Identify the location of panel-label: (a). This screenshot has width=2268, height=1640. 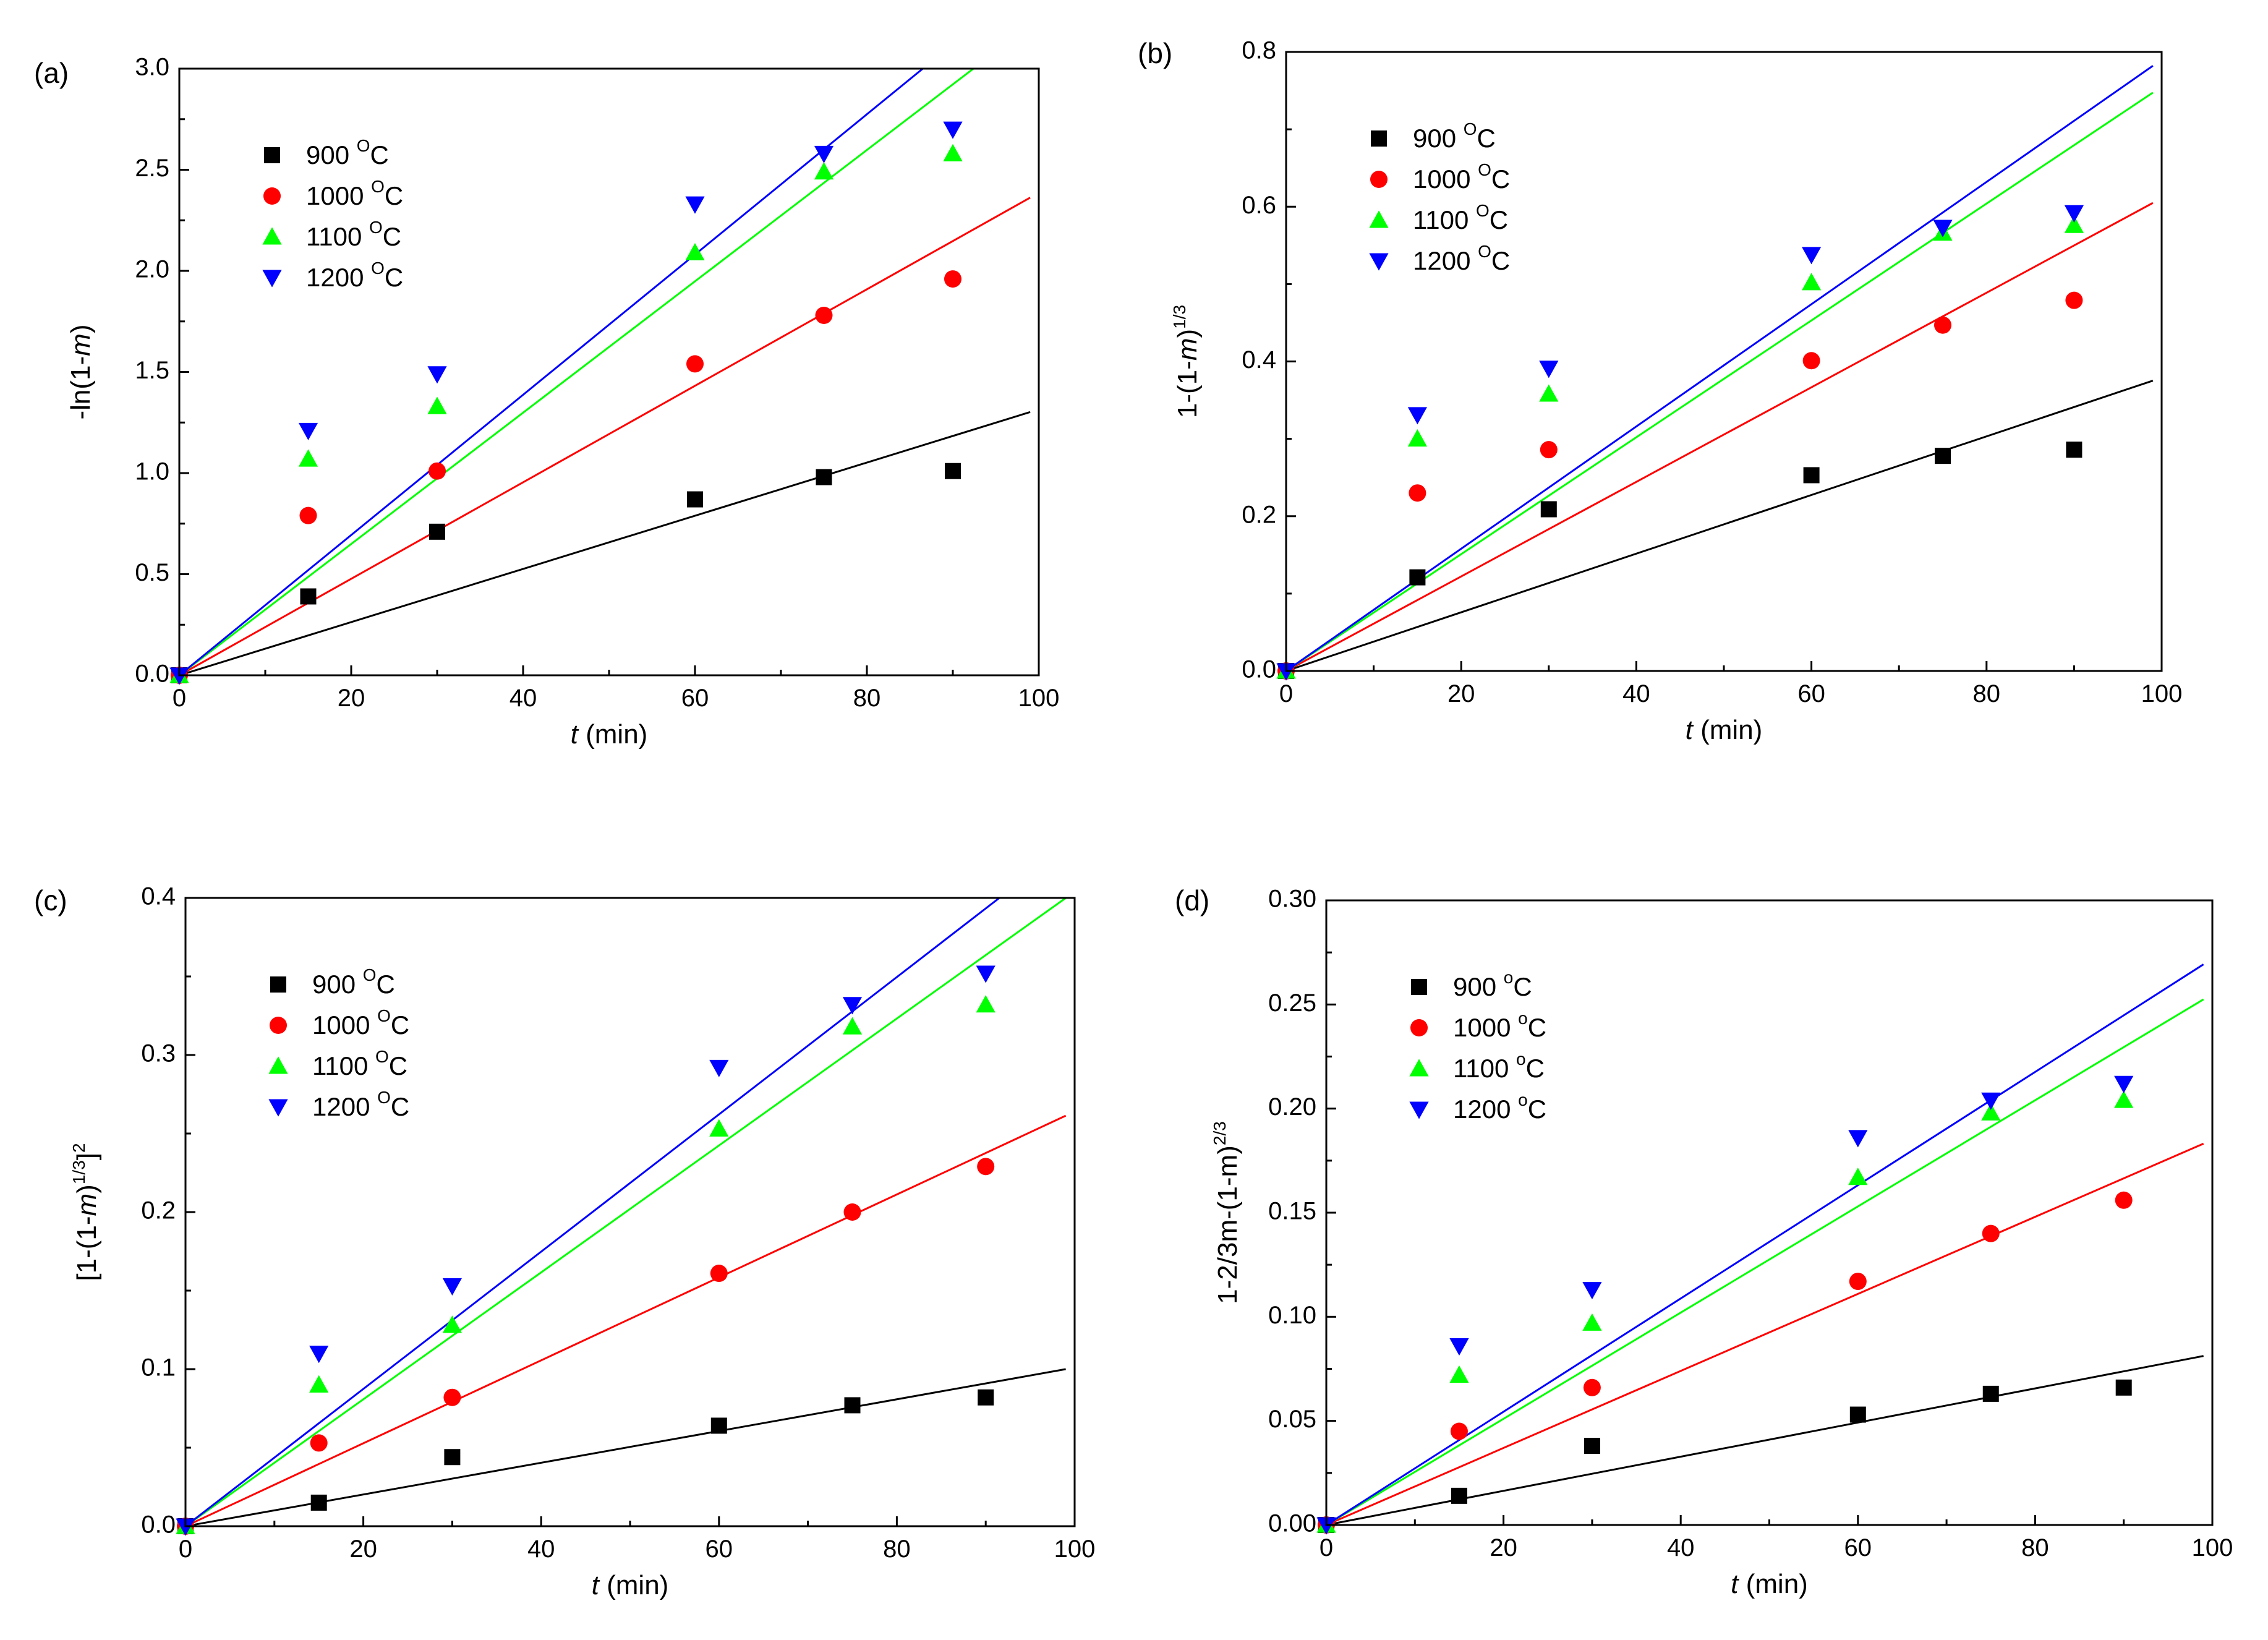
(52, 73).